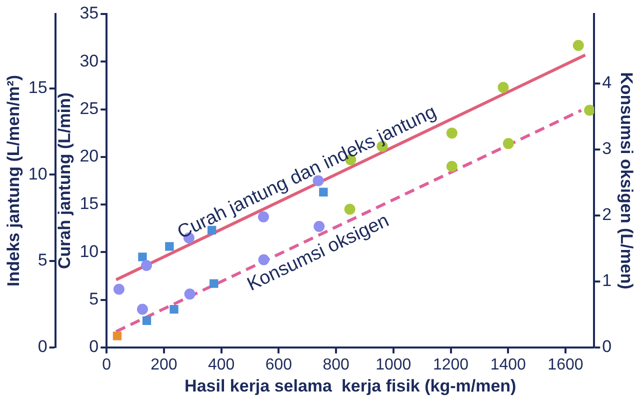 This screenshot has width=642, height=401. I want to click on y3-axis-title: Indeks jantung (L/men/m²), so click(13, 180).